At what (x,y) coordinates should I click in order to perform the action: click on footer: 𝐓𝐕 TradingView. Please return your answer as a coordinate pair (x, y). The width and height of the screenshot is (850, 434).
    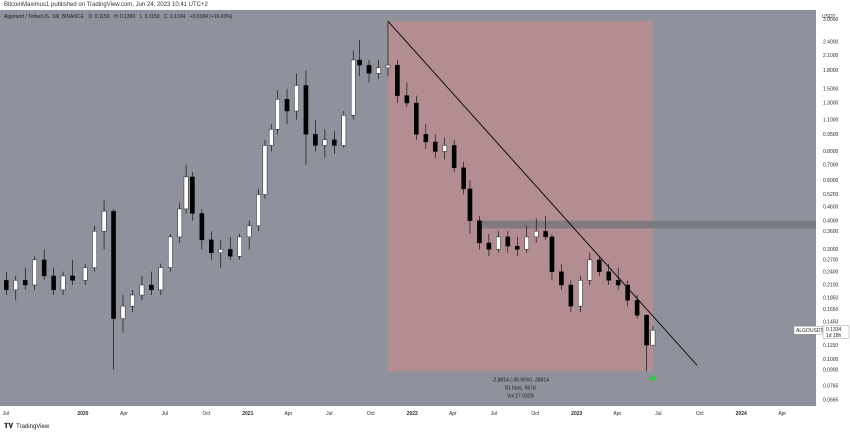
    Looking at the image, I should click on (26, 427).